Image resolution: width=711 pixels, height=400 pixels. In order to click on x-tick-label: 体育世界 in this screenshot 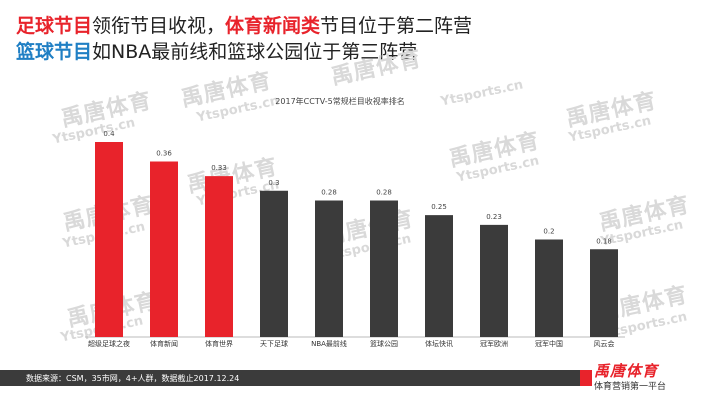, I will do `click(219, 343)`.